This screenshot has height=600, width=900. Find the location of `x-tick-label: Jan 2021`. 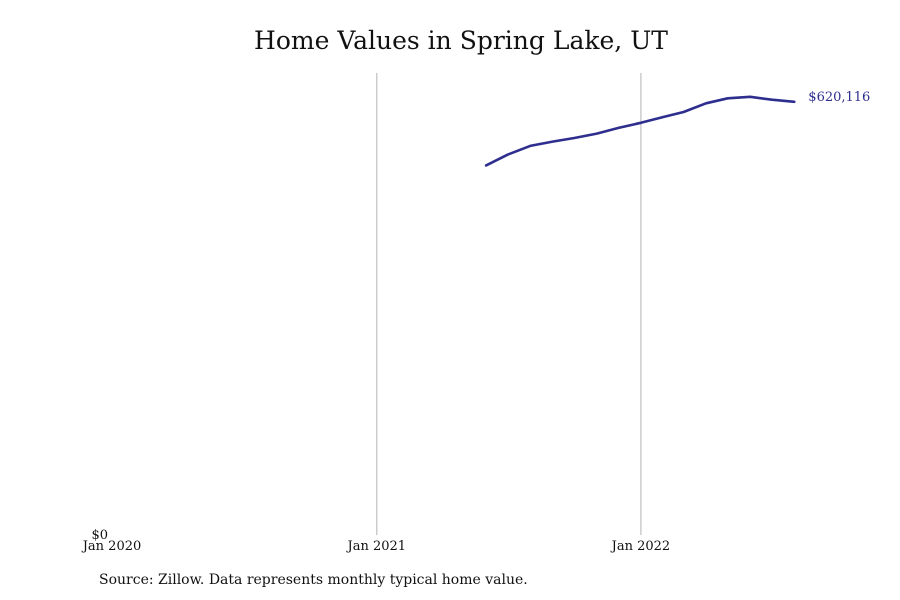

x-tick-label: Jan 2021 is located at coordinates (376, 546).